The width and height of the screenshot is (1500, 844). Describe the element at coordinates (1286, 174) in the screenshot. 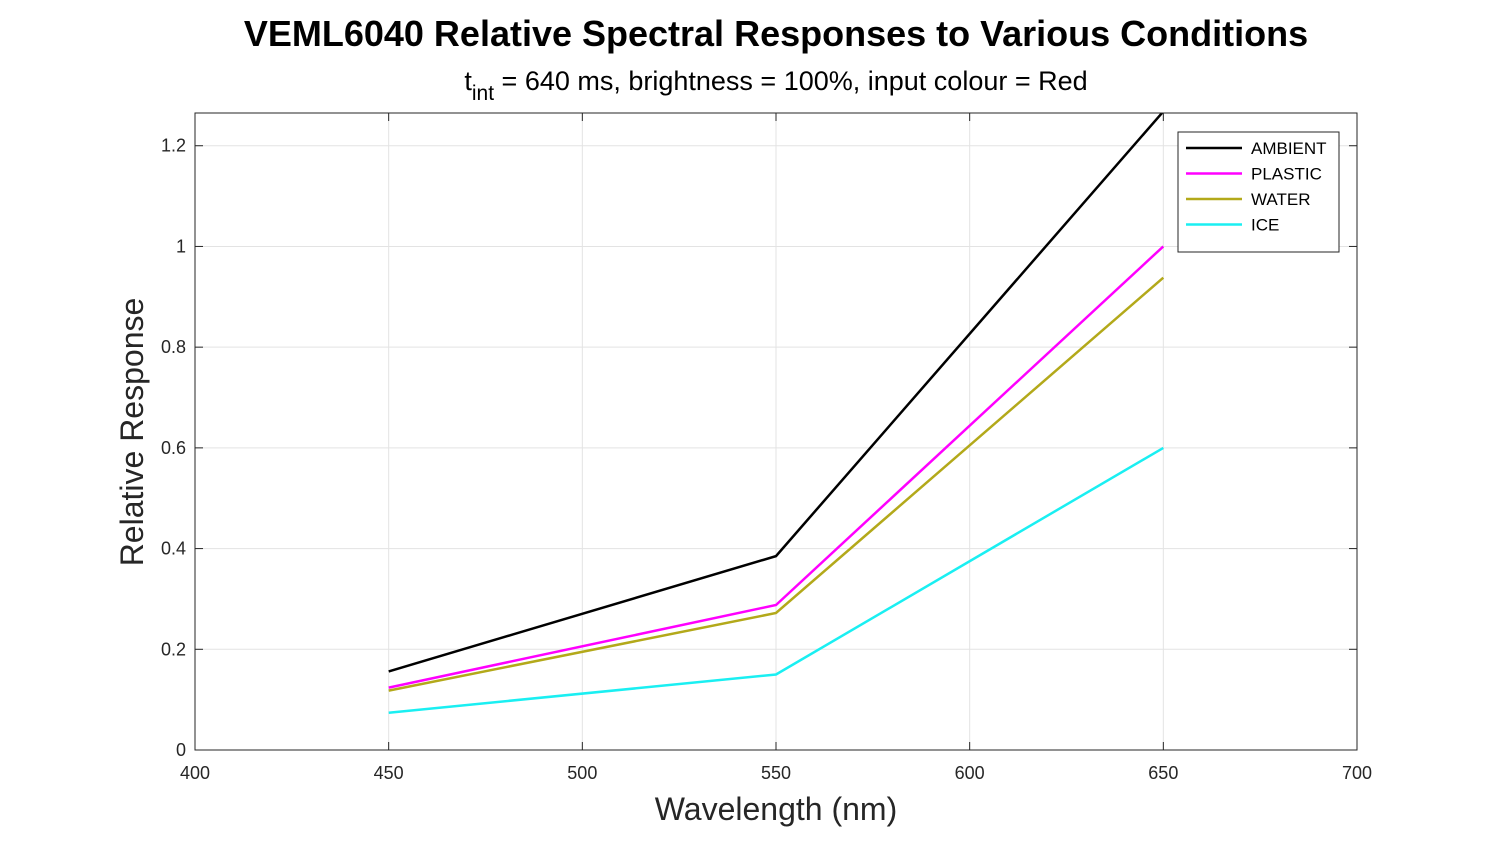

I see `legend-label: PLASTIC` at that location.